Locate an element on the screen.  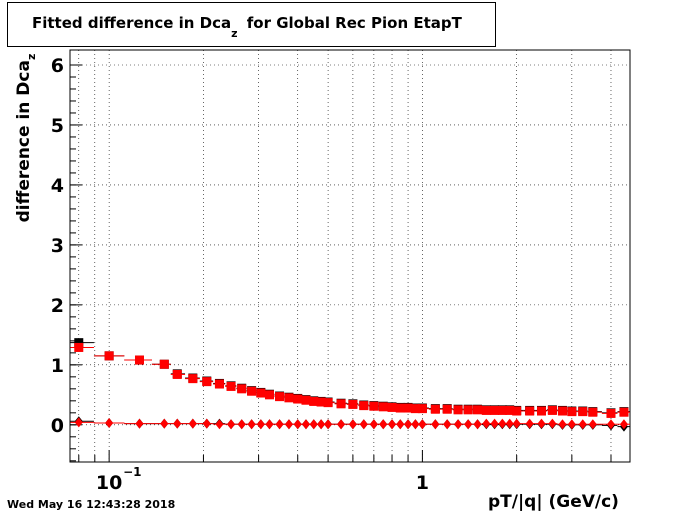
y-tick-label: 0 is located at coordinates (57, 426).